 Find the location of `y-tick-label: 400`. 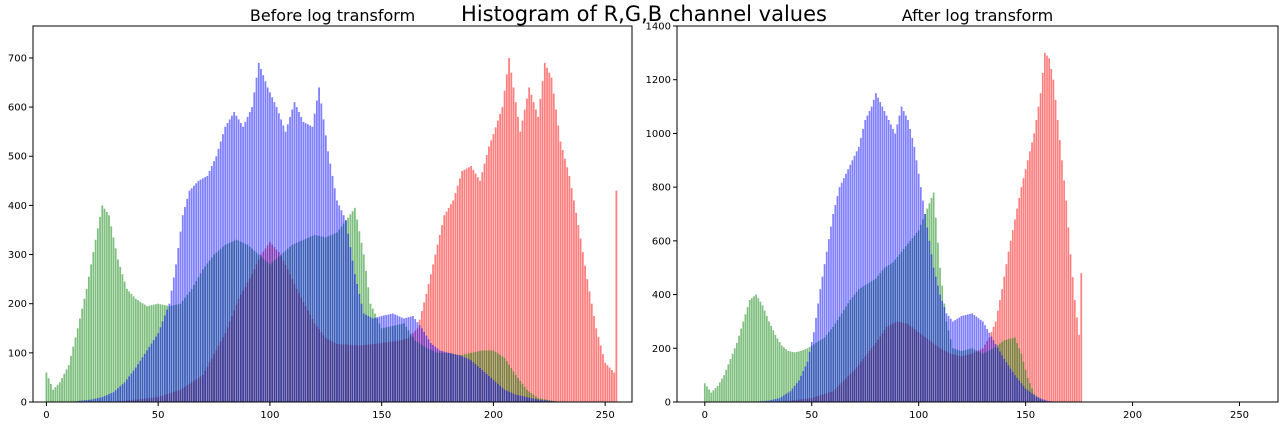

y-tick-label: 400 is located at coordinates (17, 206).